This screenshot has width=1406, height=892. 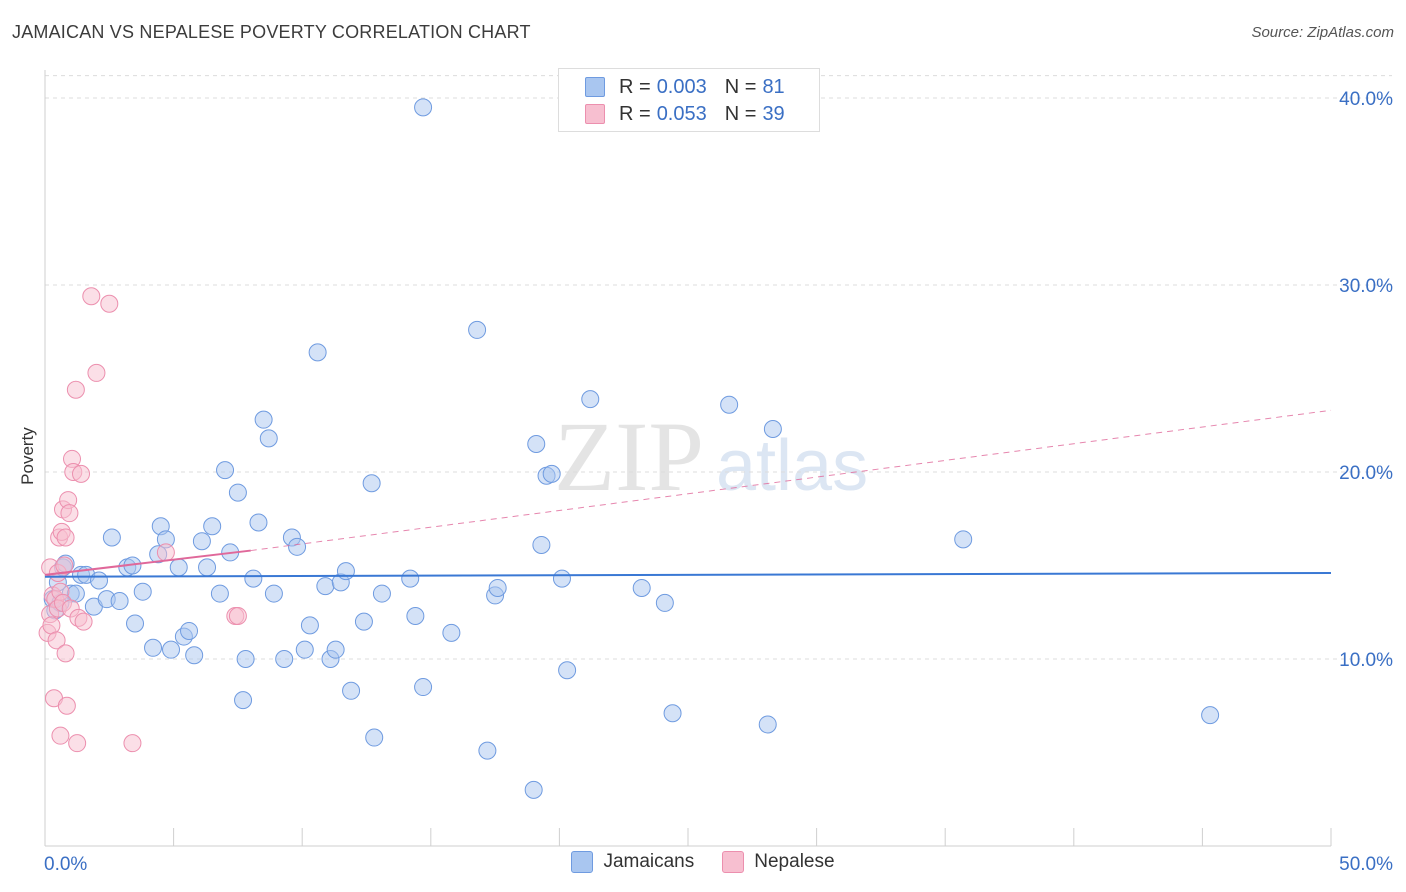 I want to click on series-legend-nepalese: Nepalese, so click(x=778, y=862).